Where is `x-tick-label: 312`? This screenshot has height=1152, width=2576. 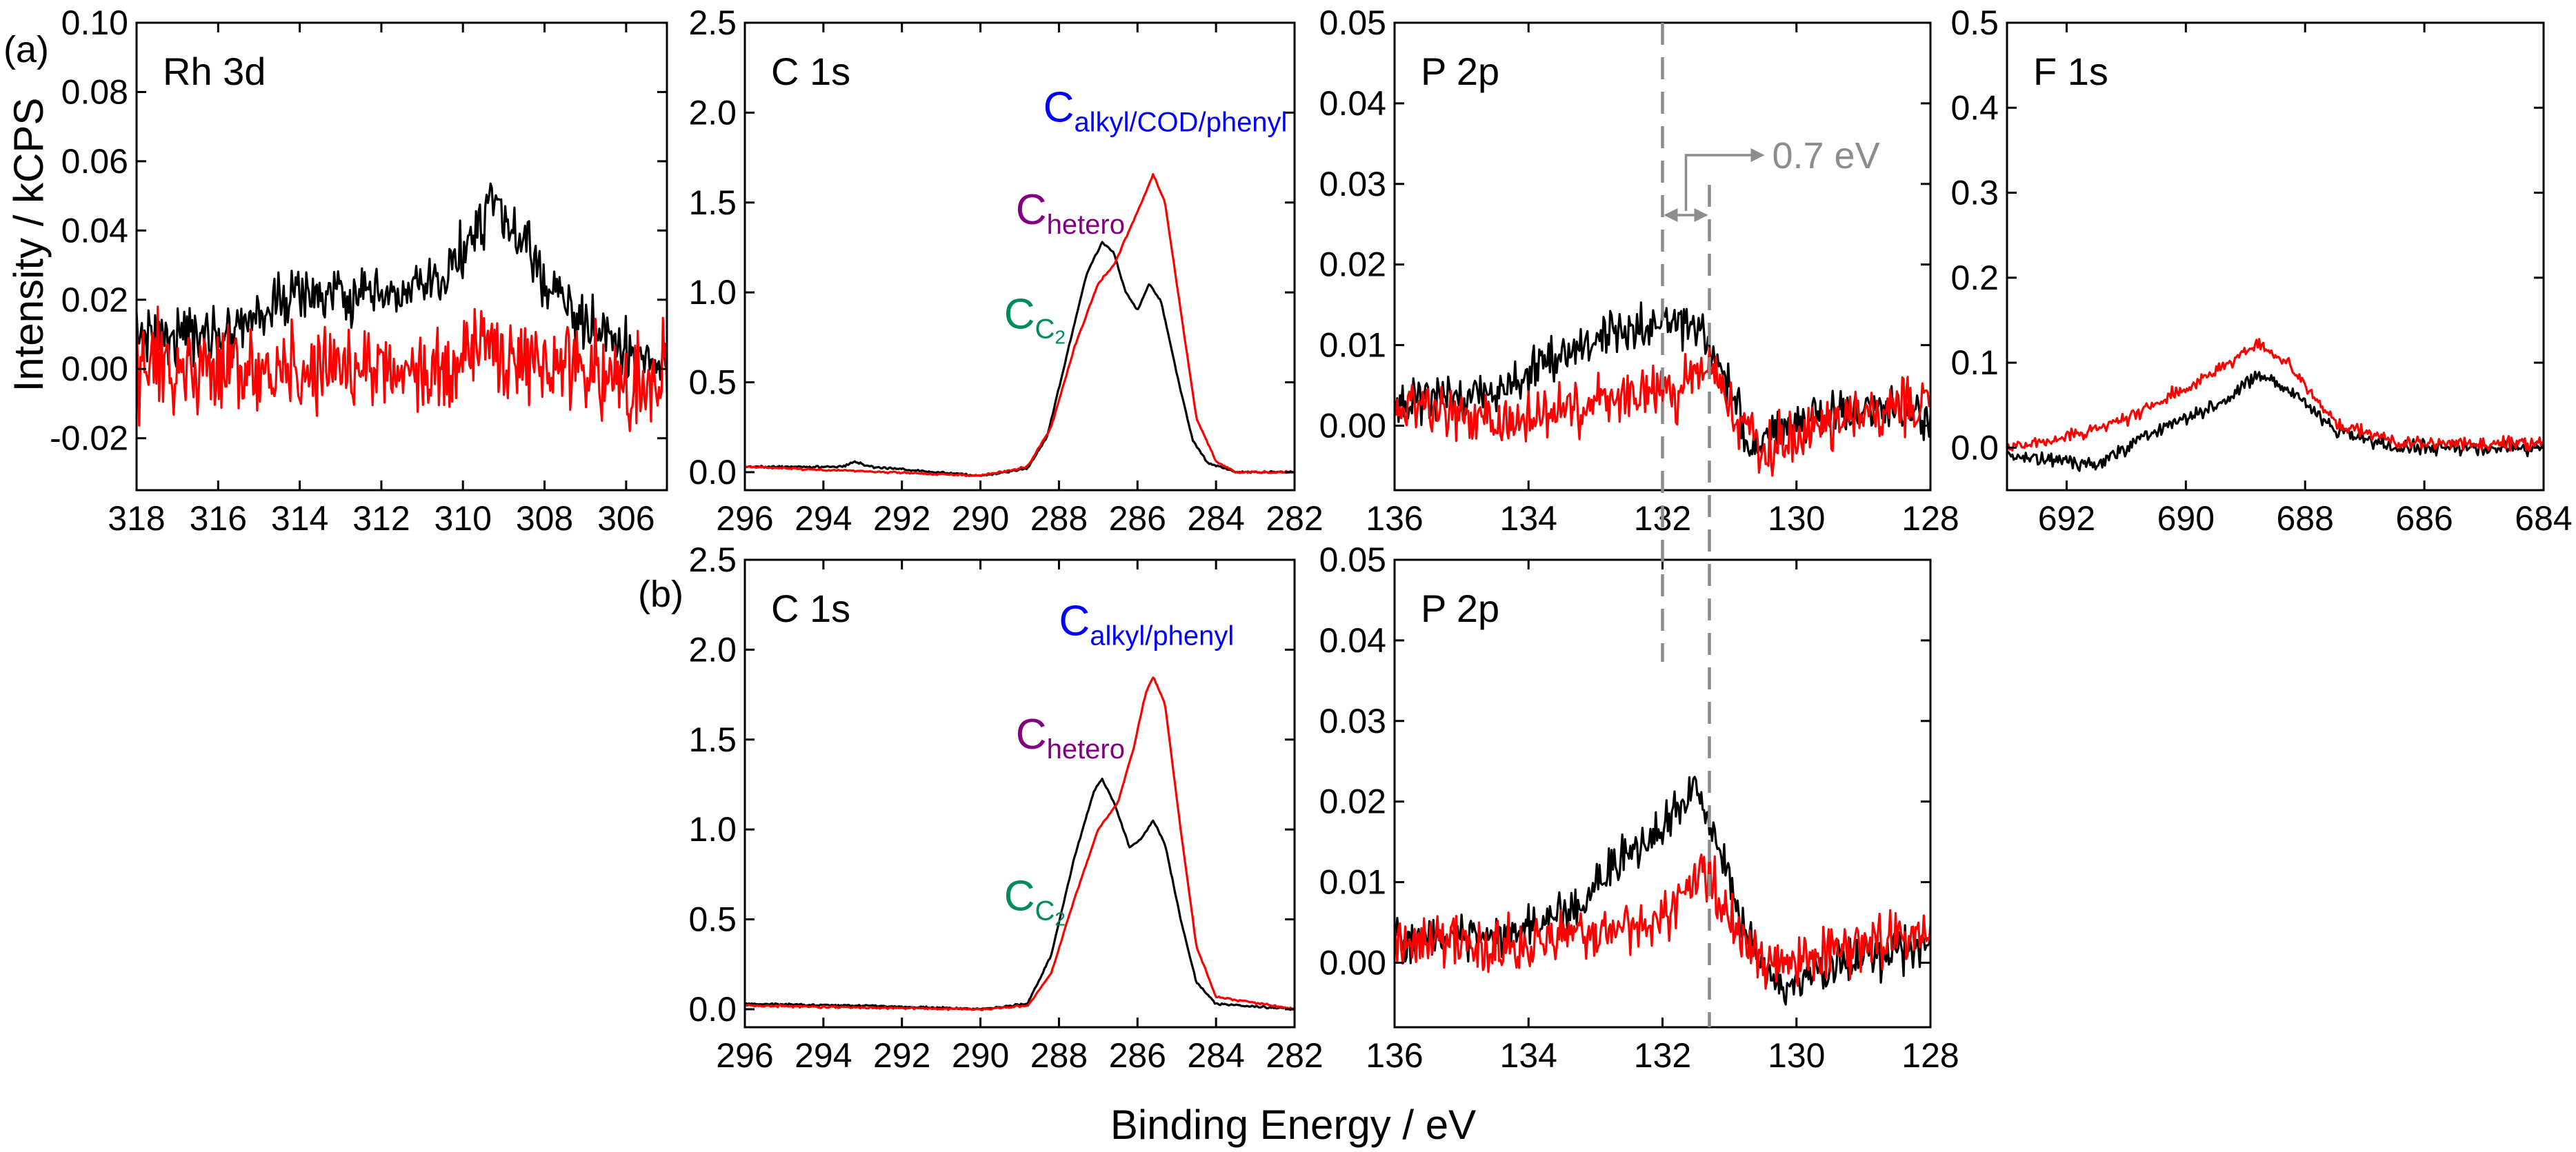 x-tick-label: 312 is located at coordinates (381, 518).